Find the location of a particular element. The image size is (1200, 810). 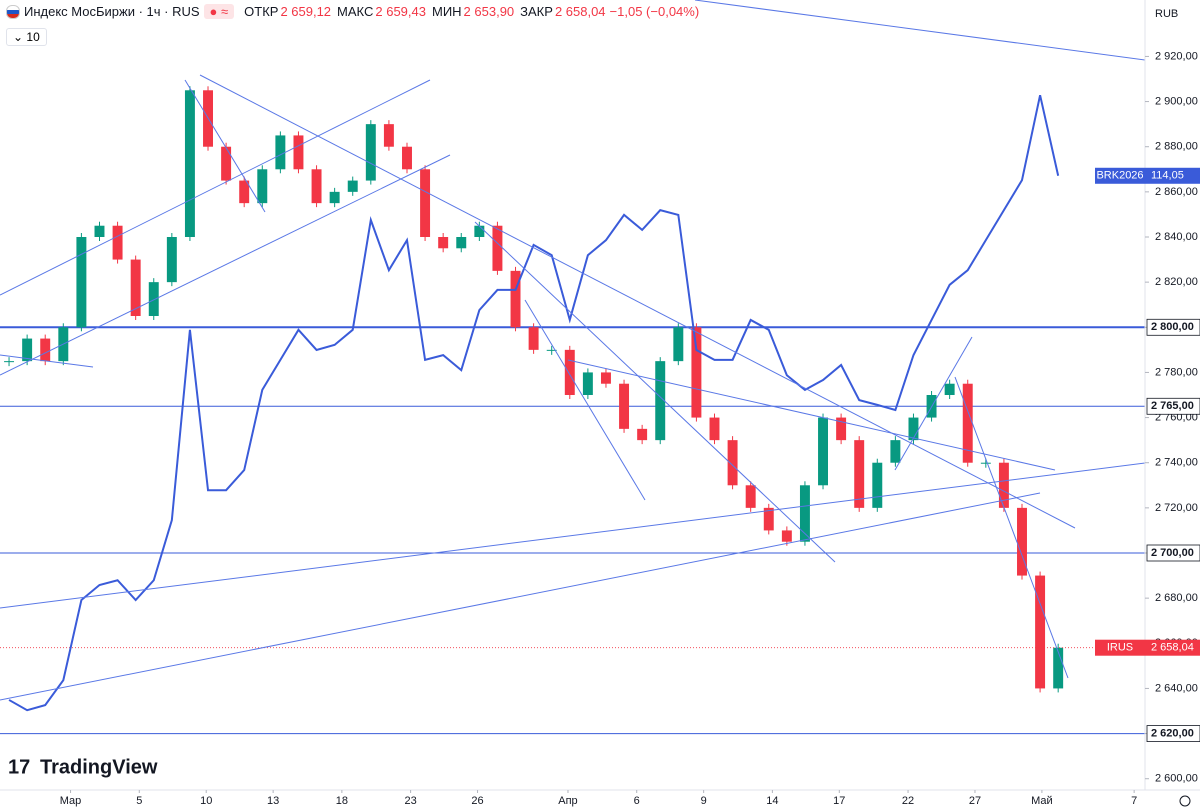

x-tick-label: 7 is located at coordinates (1134, 801).